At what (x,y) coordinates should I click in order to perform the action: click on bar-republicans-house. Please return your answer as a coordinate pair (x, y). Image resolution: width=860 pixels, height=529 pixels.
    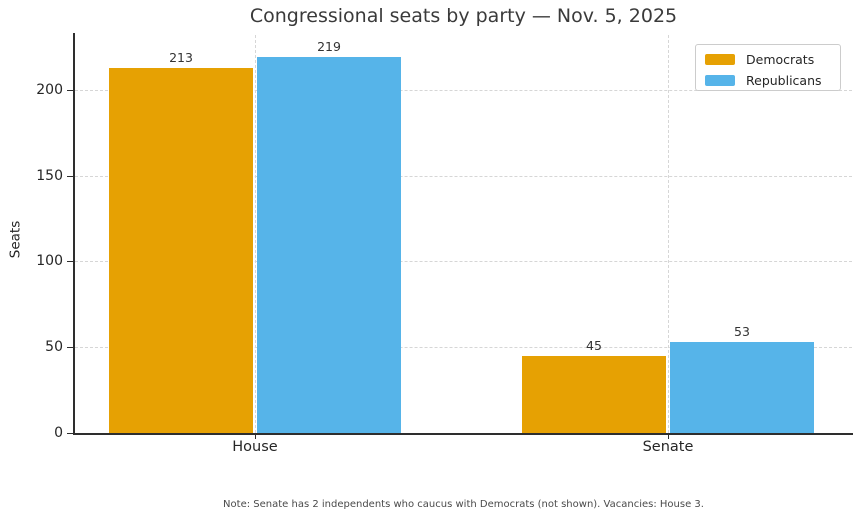
    Looking at the image, I should click on (329, 245).